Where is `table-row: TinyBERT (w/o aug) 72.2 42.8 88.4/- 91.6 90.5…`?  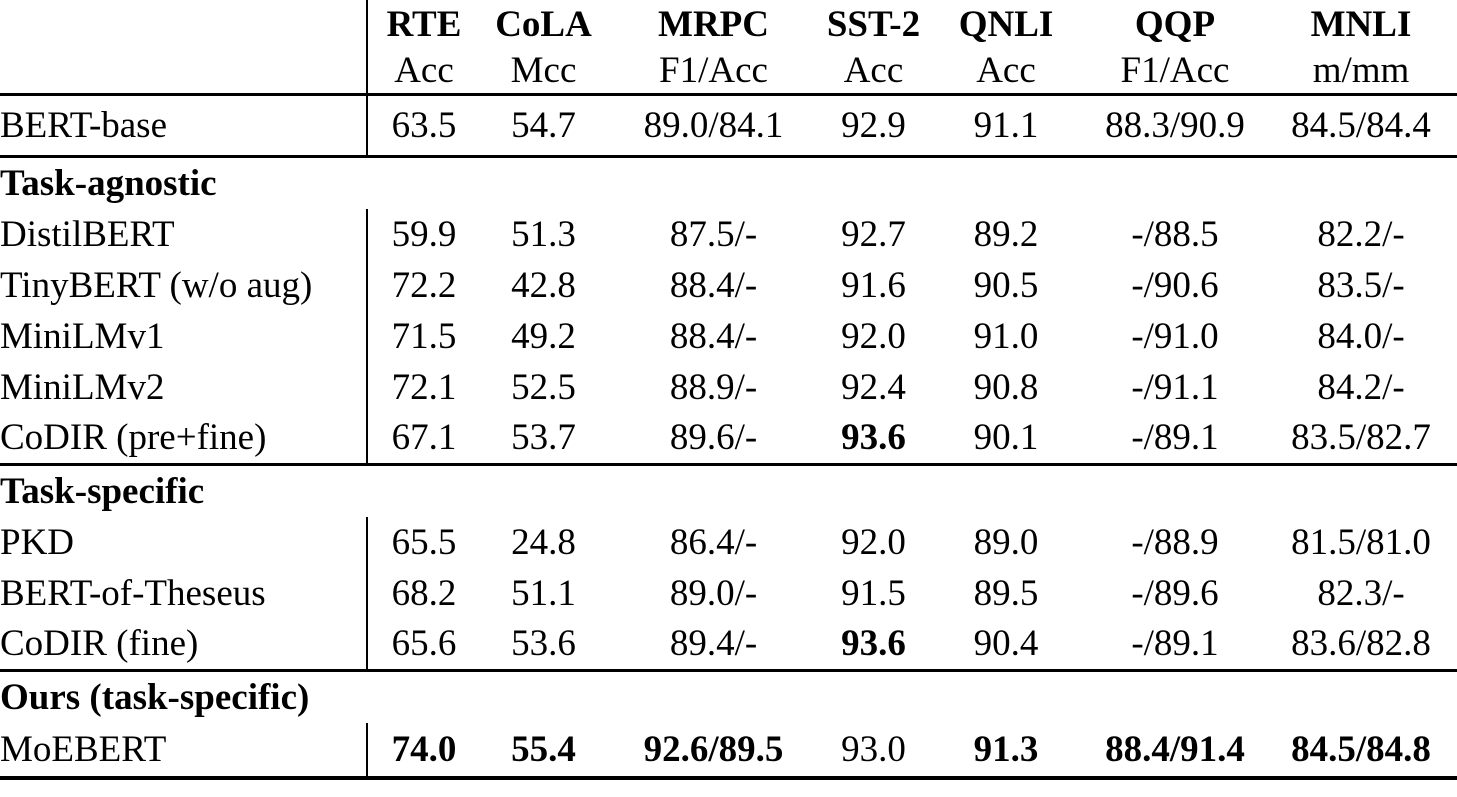
table-row: TinyBERT (w/o aug) 72.2 42.8 88.4/- 91.6 90.5… is located at coordinates (728, 285).